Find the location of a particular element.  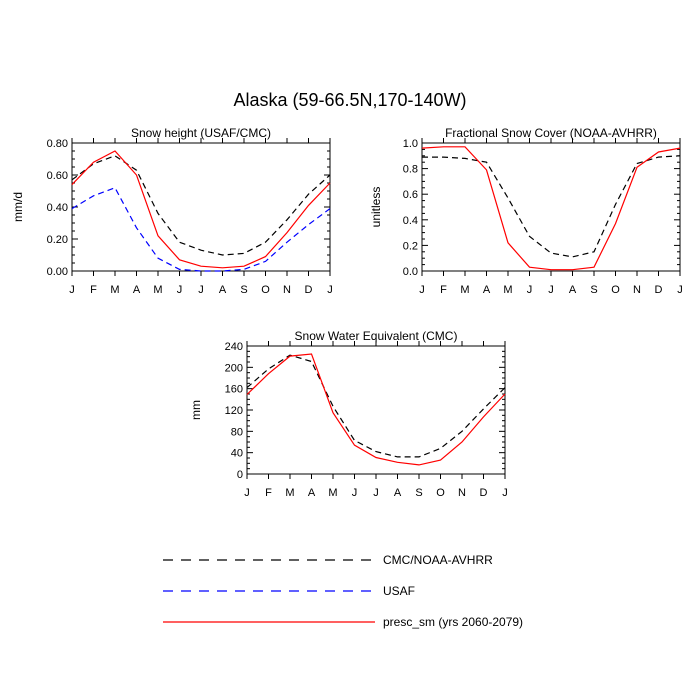

chart-title: Snow Water Equivalent (CMC) is located at coordinates (376, 336).